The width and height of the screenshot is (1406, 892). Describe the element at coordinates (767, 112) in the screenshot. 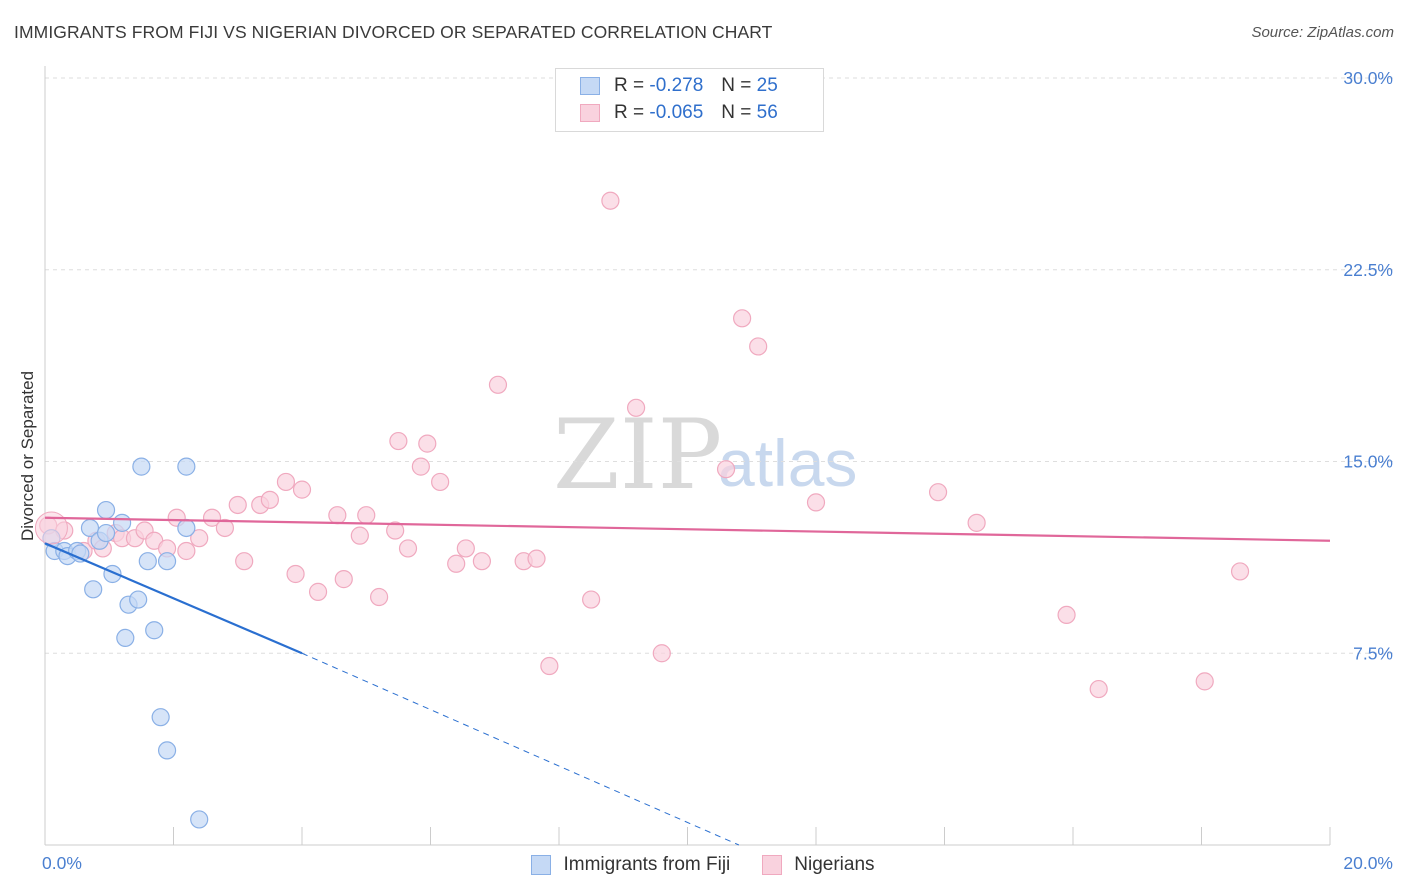

I see `nigeria-n-value: 56` at that location.